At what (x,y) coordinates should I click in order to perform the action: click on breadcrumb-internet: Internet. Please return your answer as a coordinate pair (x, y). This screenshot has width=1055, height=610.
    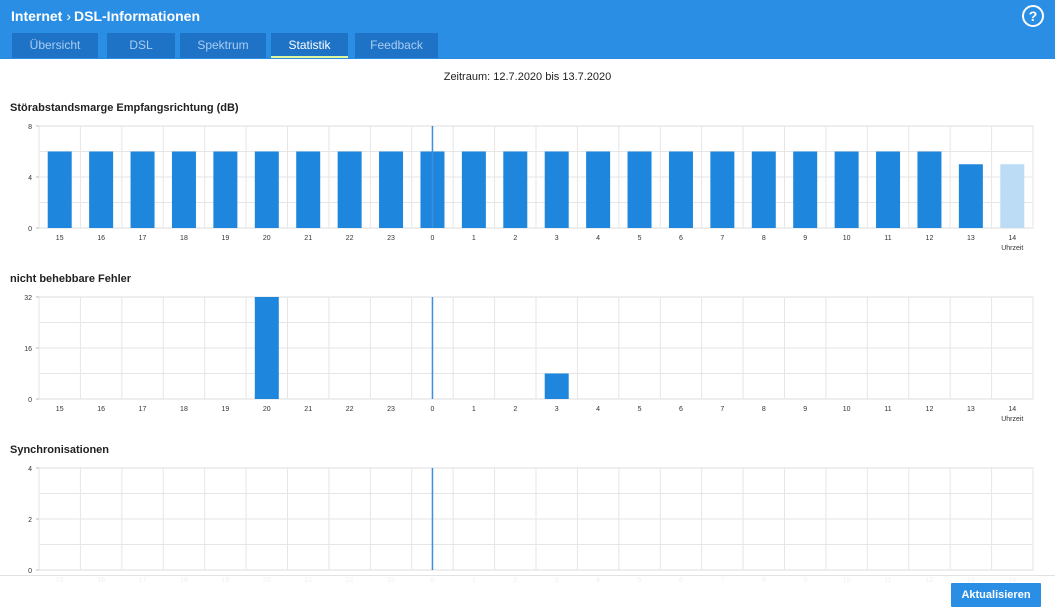
    Looking at the image, I should click on (37, 16).